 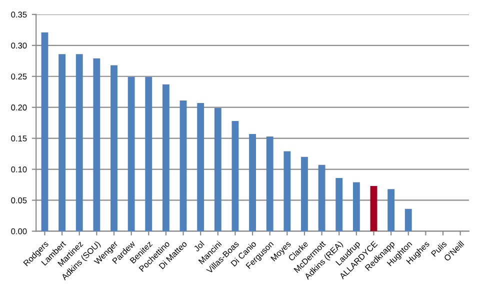 I want to click on y-tick-label: 0.35, so click(x=19, y=15).